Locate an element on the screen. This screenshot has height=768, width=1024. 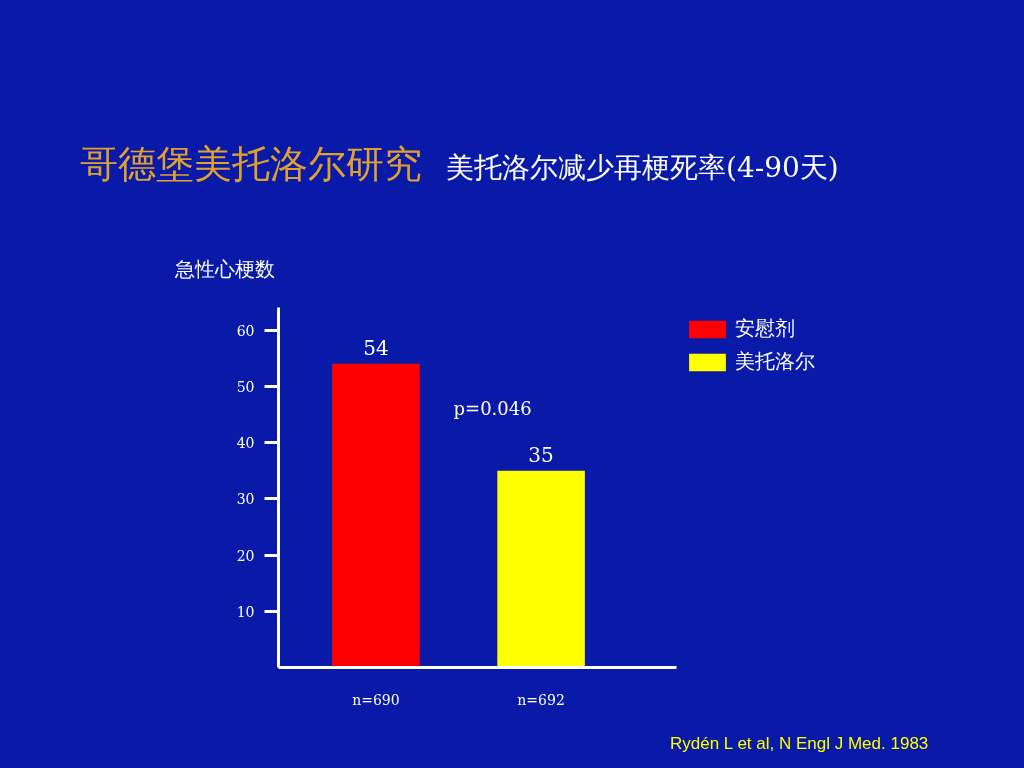
y-tick-label: 30 is located at coordinates (245, 499).